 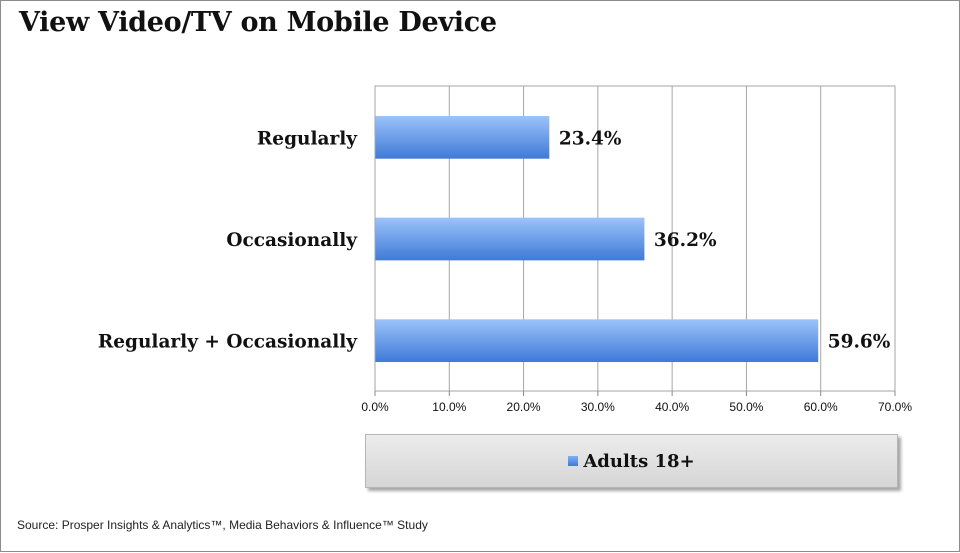 I want to click on category-label: Occasionally, so click(x=292, y=240).